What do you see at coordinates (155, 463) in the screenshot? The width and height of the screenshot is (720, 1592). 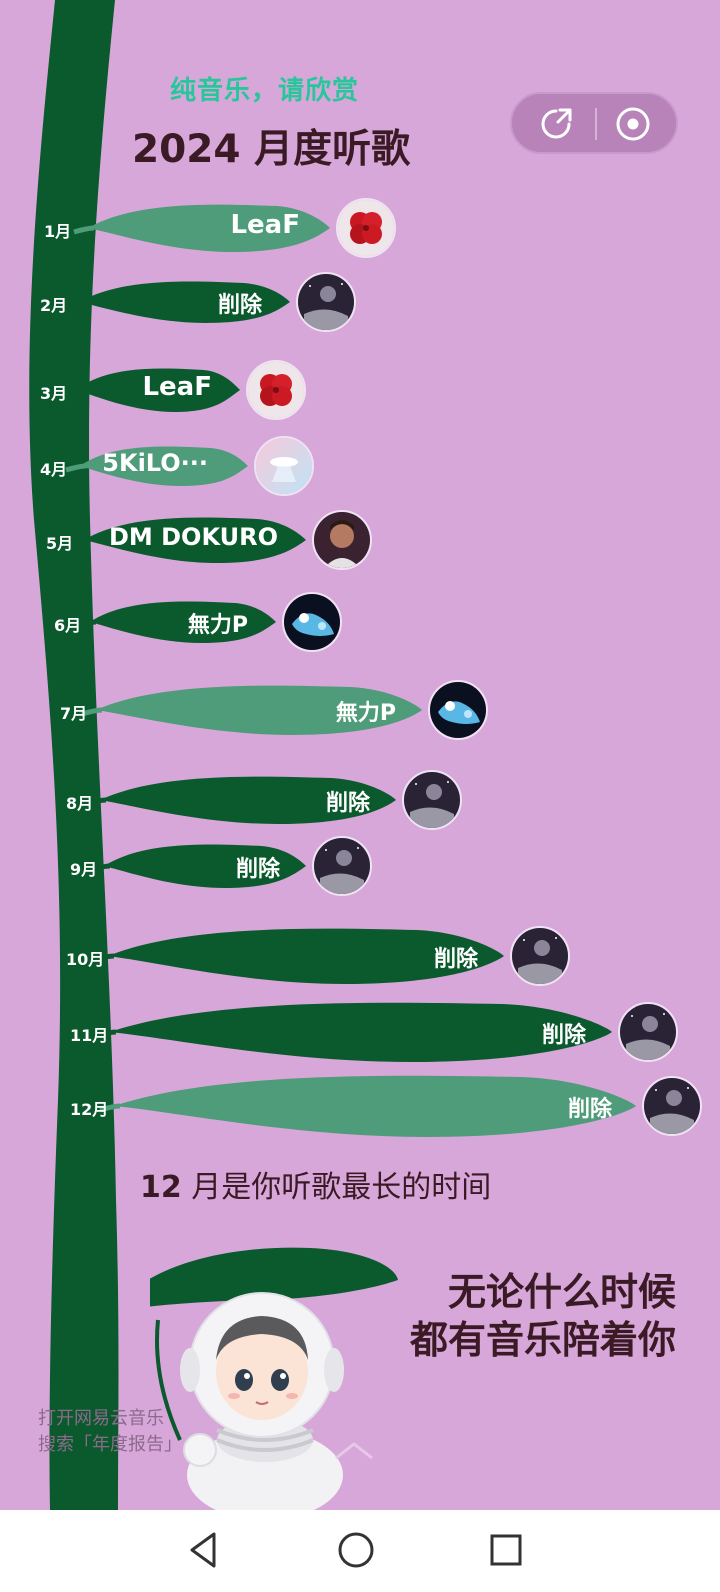 I see `month-artist-name: 5KiLO···` at bounding box center [155, 463].